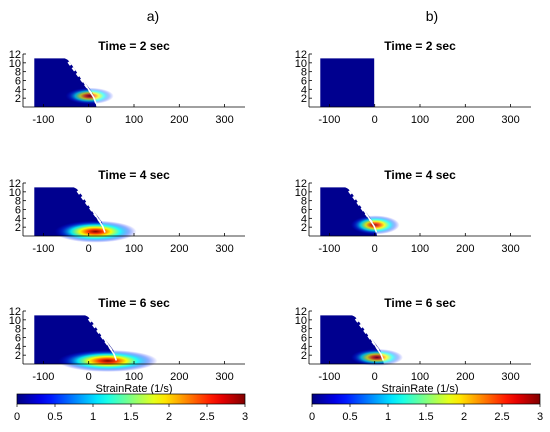 The height and width of the screenshot is (432, 550). What do you see at coordinates (426, 399) in the screenshot?
I see `colorbar-gradient` at bounding box center [426, 399].